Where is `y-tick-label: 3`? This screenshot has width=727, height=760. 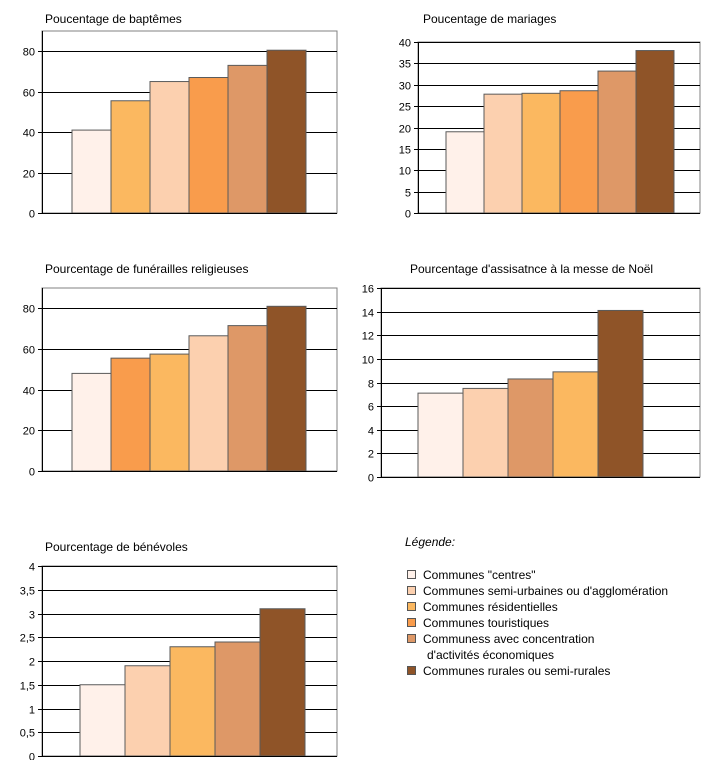
y-tick-label: 3 is located at coordinates (32, 616).